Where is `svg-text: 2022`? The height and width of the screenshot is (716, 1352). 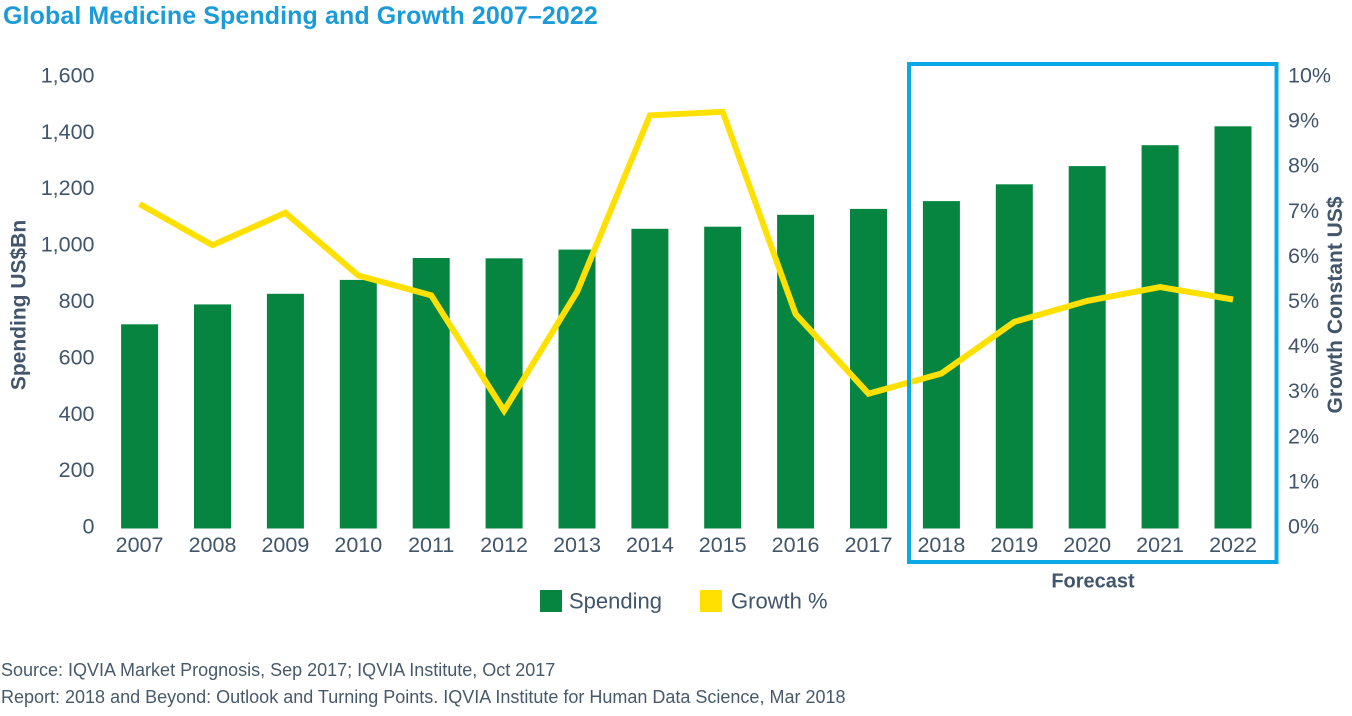 svg-text: 2022 is located at coordinates (1233, 545).